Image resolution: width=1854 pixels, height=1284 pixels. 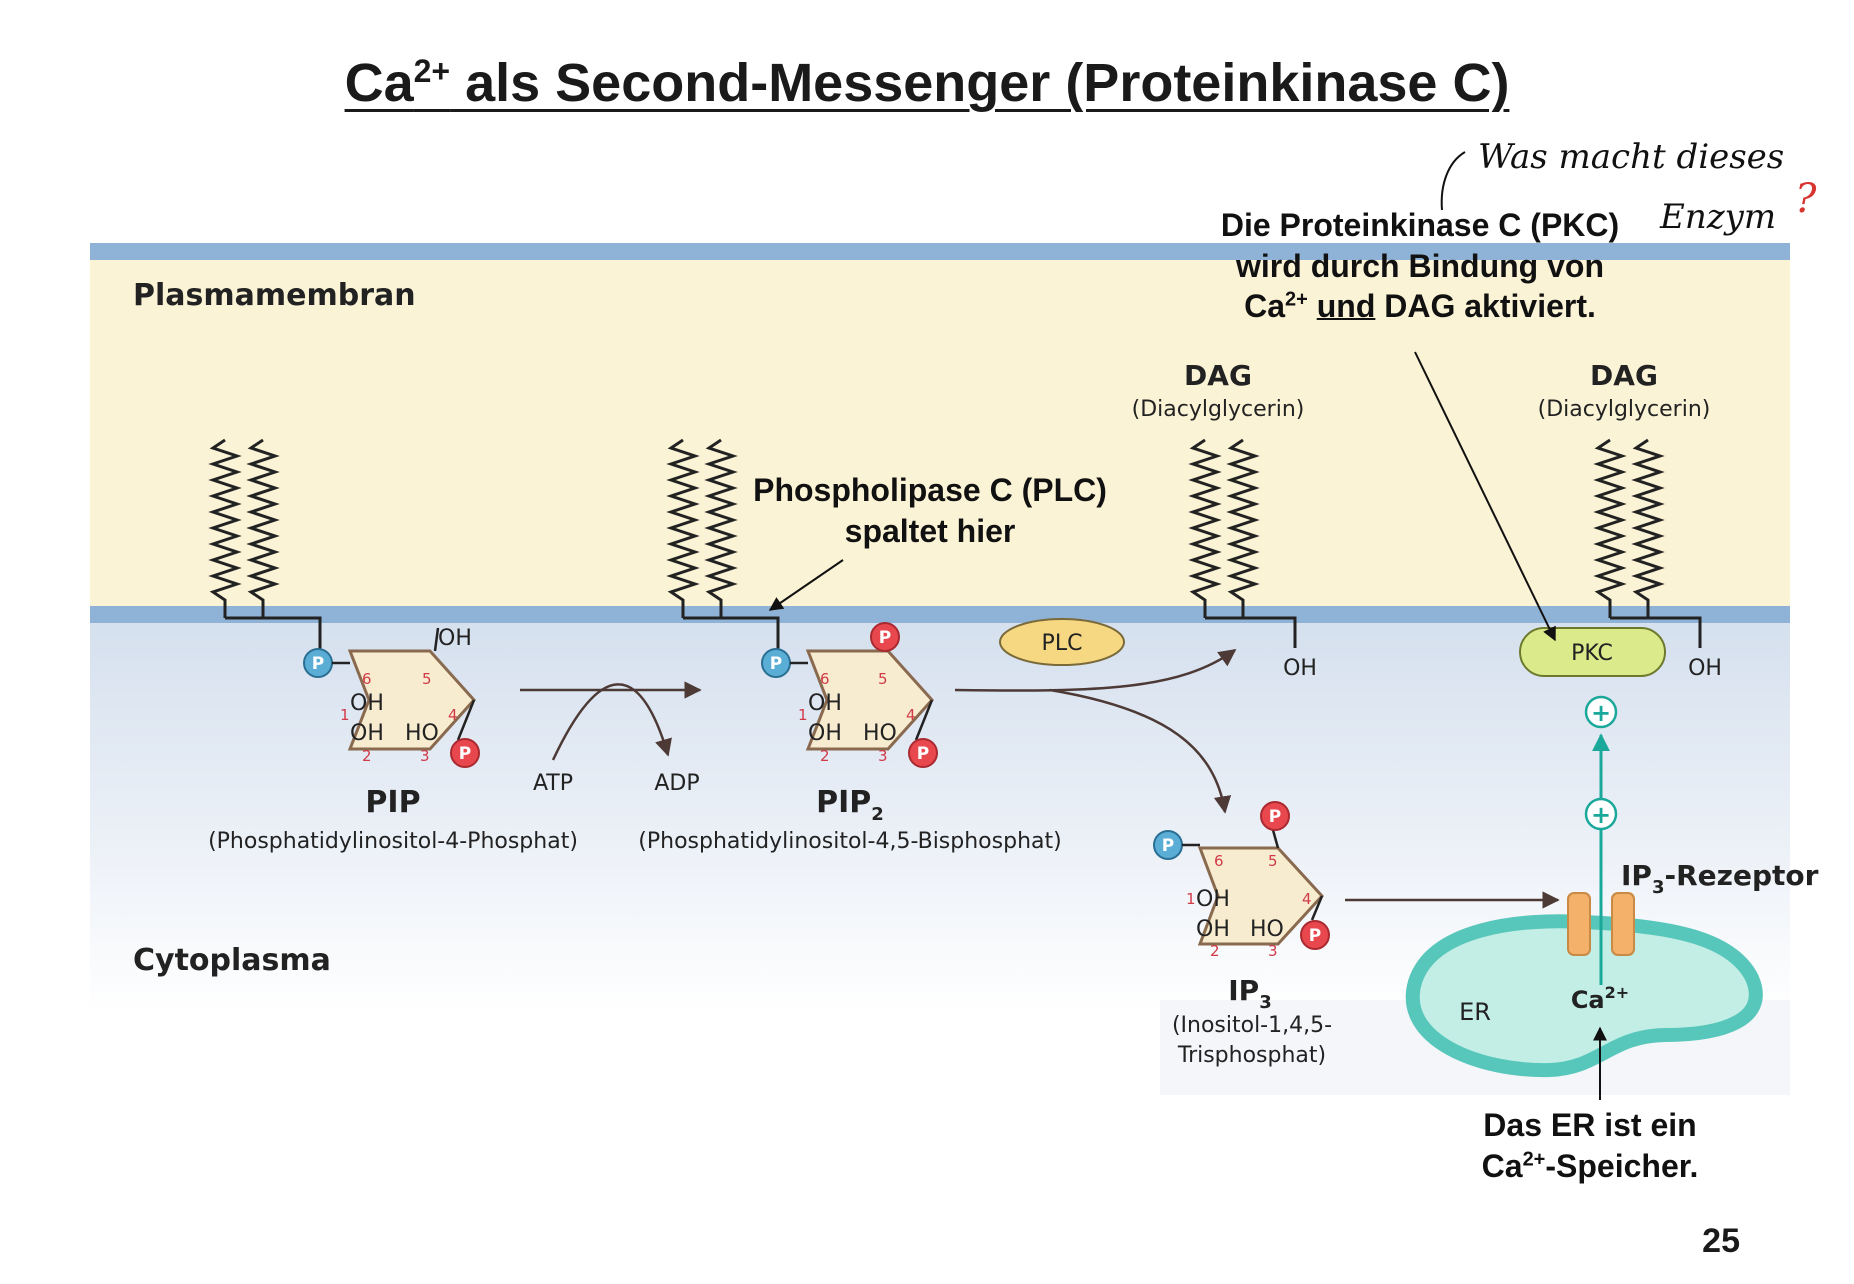 What do you see at coordinates (849, 841) in the screenshot?
I see `pip2-full-name: (Phosphatidylinositol-4,5-Bisphosphat)` at bounding box center [849, 841].